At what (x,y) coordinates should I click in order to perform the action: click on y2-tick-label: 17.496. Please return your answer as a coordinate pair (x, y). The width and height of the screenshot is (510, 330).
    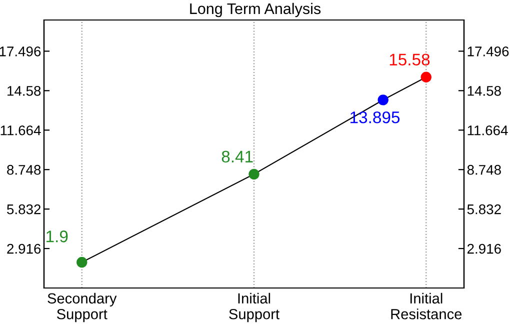
    Looking at the image, I should click on (488, 51).